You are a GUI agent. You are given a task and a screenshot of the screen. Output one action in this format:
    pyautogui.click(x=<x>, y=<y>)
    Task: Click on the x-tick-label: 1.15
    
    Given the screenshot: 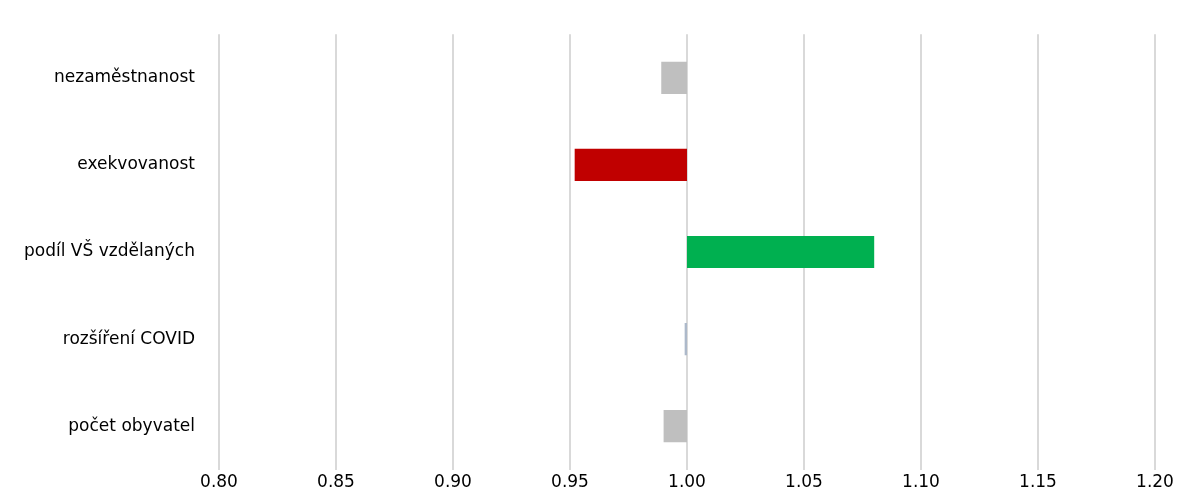 What is the action you would take?
    pyautogui.click(x=1038, y=481)
    